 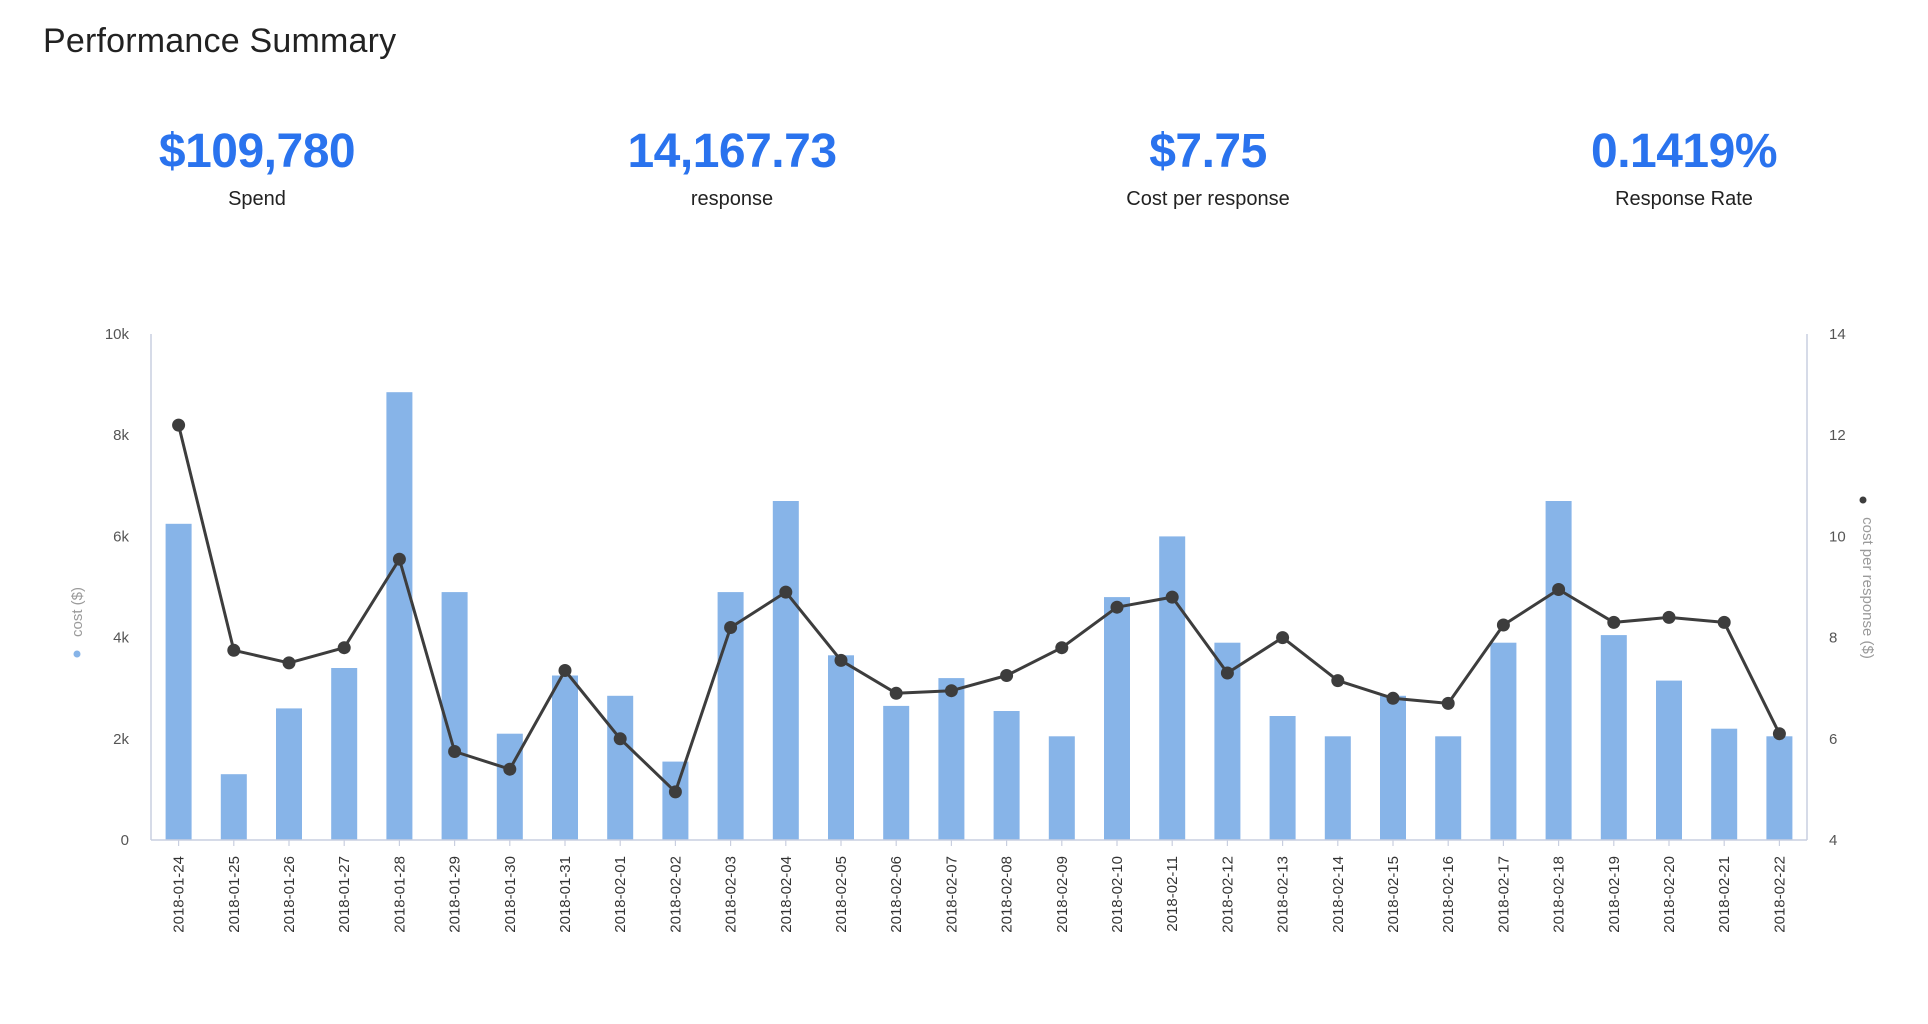 I want to click on left-tick-label: 4k, so click(x=121, y=638).